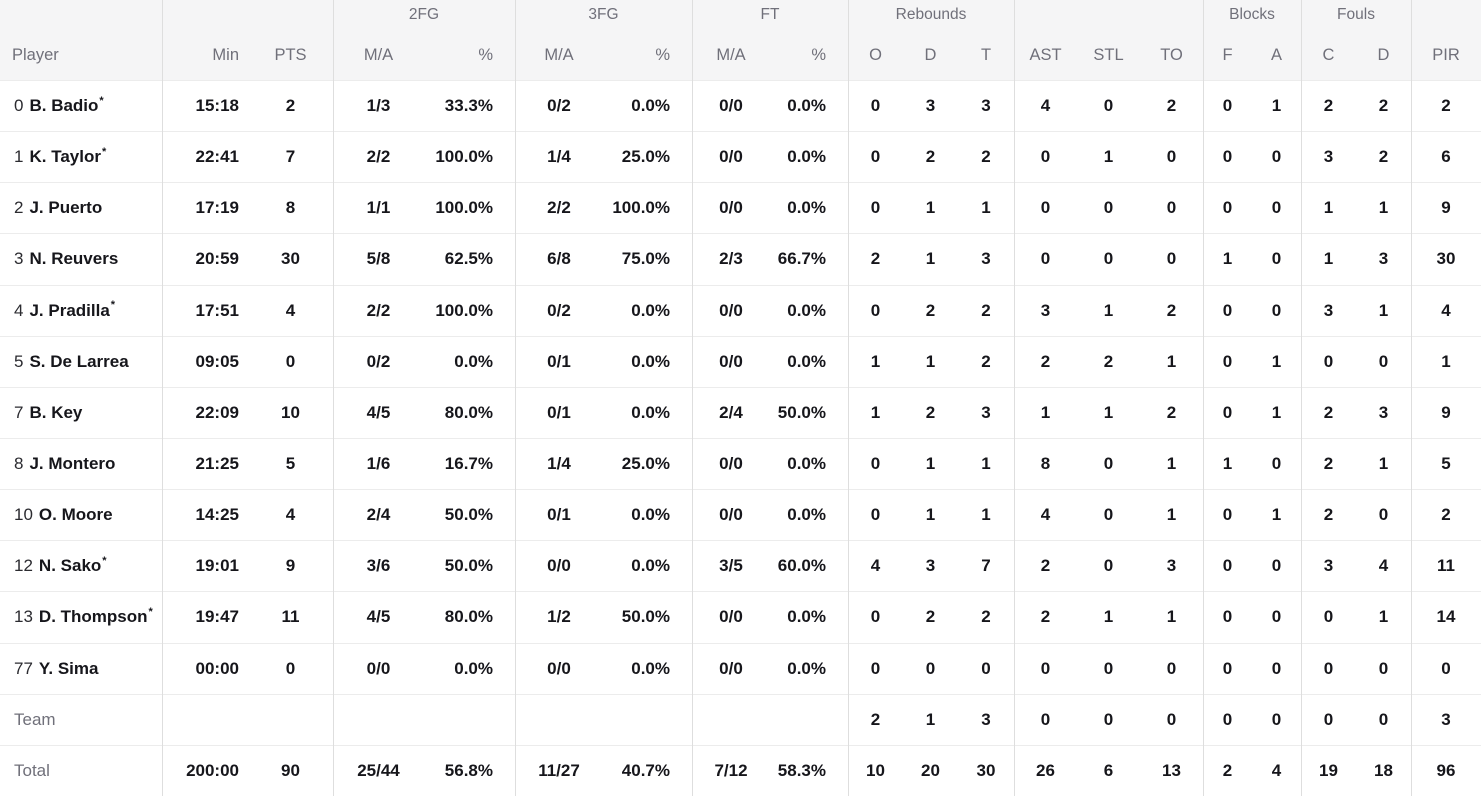 This screenshot has height=796, width=1481. What do you see at coordinates (1446, 515) in the screenshot?
I see `cell-pir: 2` at bounding box center [1446, 515].